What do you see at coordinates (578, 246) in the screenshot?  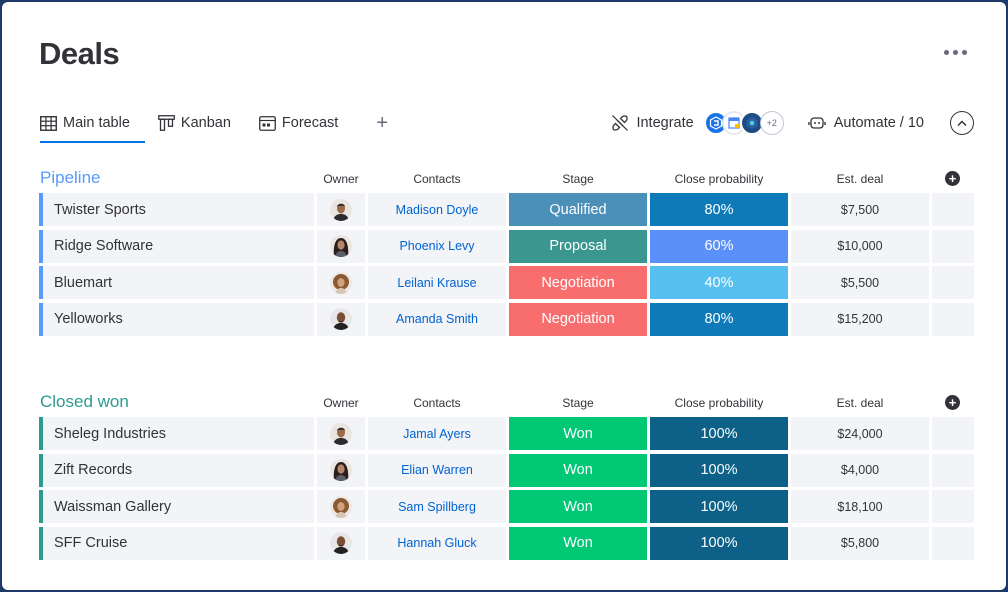 I see `stage-status: Proposal` at bounding box center [578, 246].